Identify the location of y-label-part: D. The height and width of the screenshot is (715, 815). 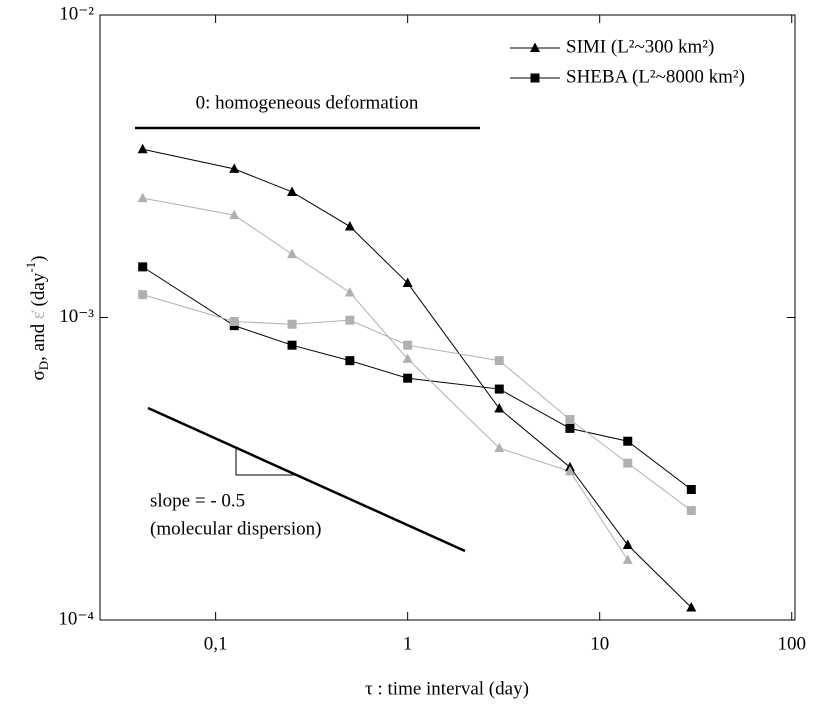
(43, 365).